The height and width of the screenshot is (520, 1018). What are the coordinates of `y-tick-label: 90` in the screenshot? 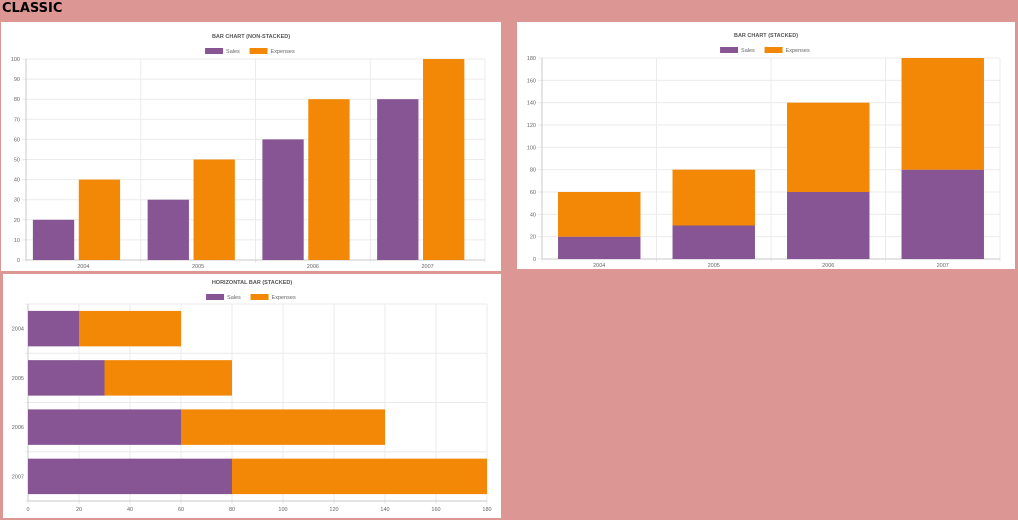 It's located at (17, 80).